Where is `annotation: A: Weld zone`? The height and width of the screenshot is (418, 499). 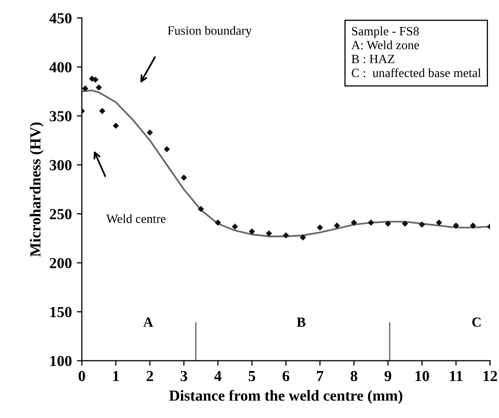
annotation: A: Weld zone is located at coordinates (385, 45).